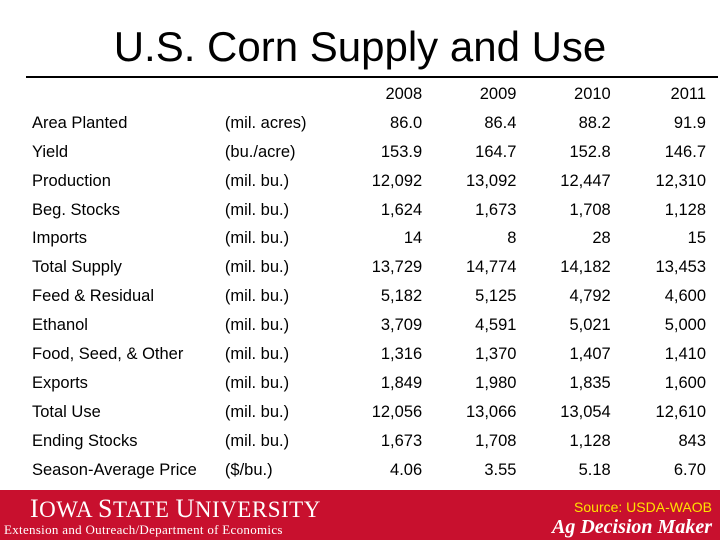  What do you see at coordinates (696, 238) in the screenshot?
I see `row-value-cell: 15` at bounding box center [696, 238].